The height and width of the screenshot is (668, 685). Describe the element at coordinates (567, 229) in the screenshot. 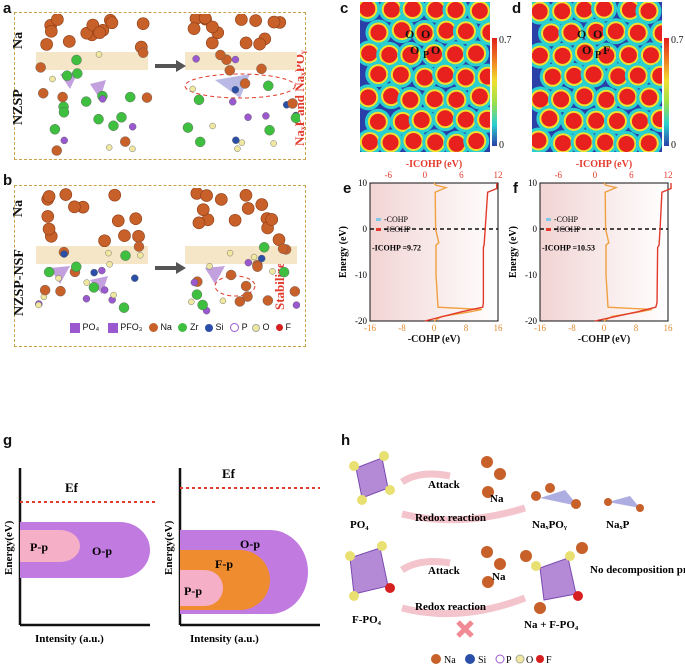

I see `legend-icohp: -ICOHP` at that location.